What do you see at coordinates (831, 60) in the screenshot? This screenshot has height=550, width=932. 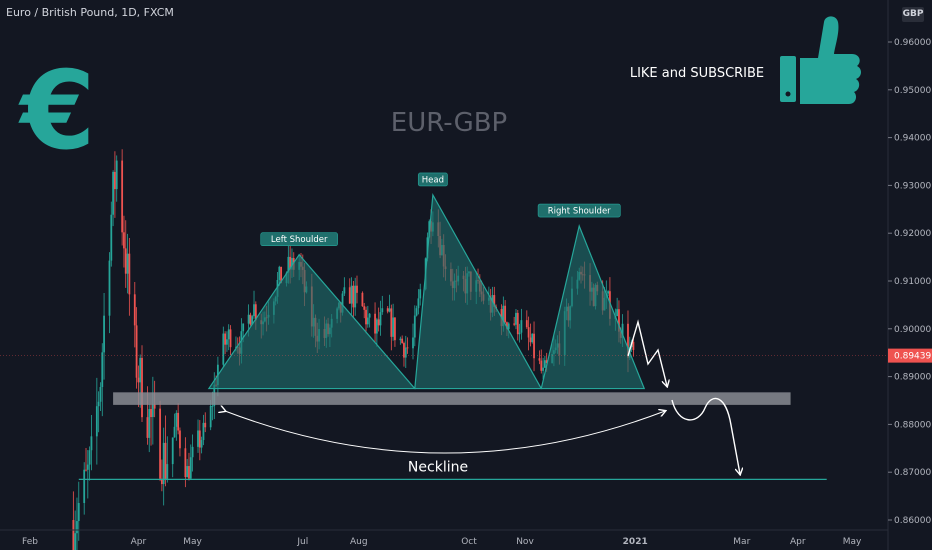 I see `thumbs-up-hand` at bounding box center [831, 60].